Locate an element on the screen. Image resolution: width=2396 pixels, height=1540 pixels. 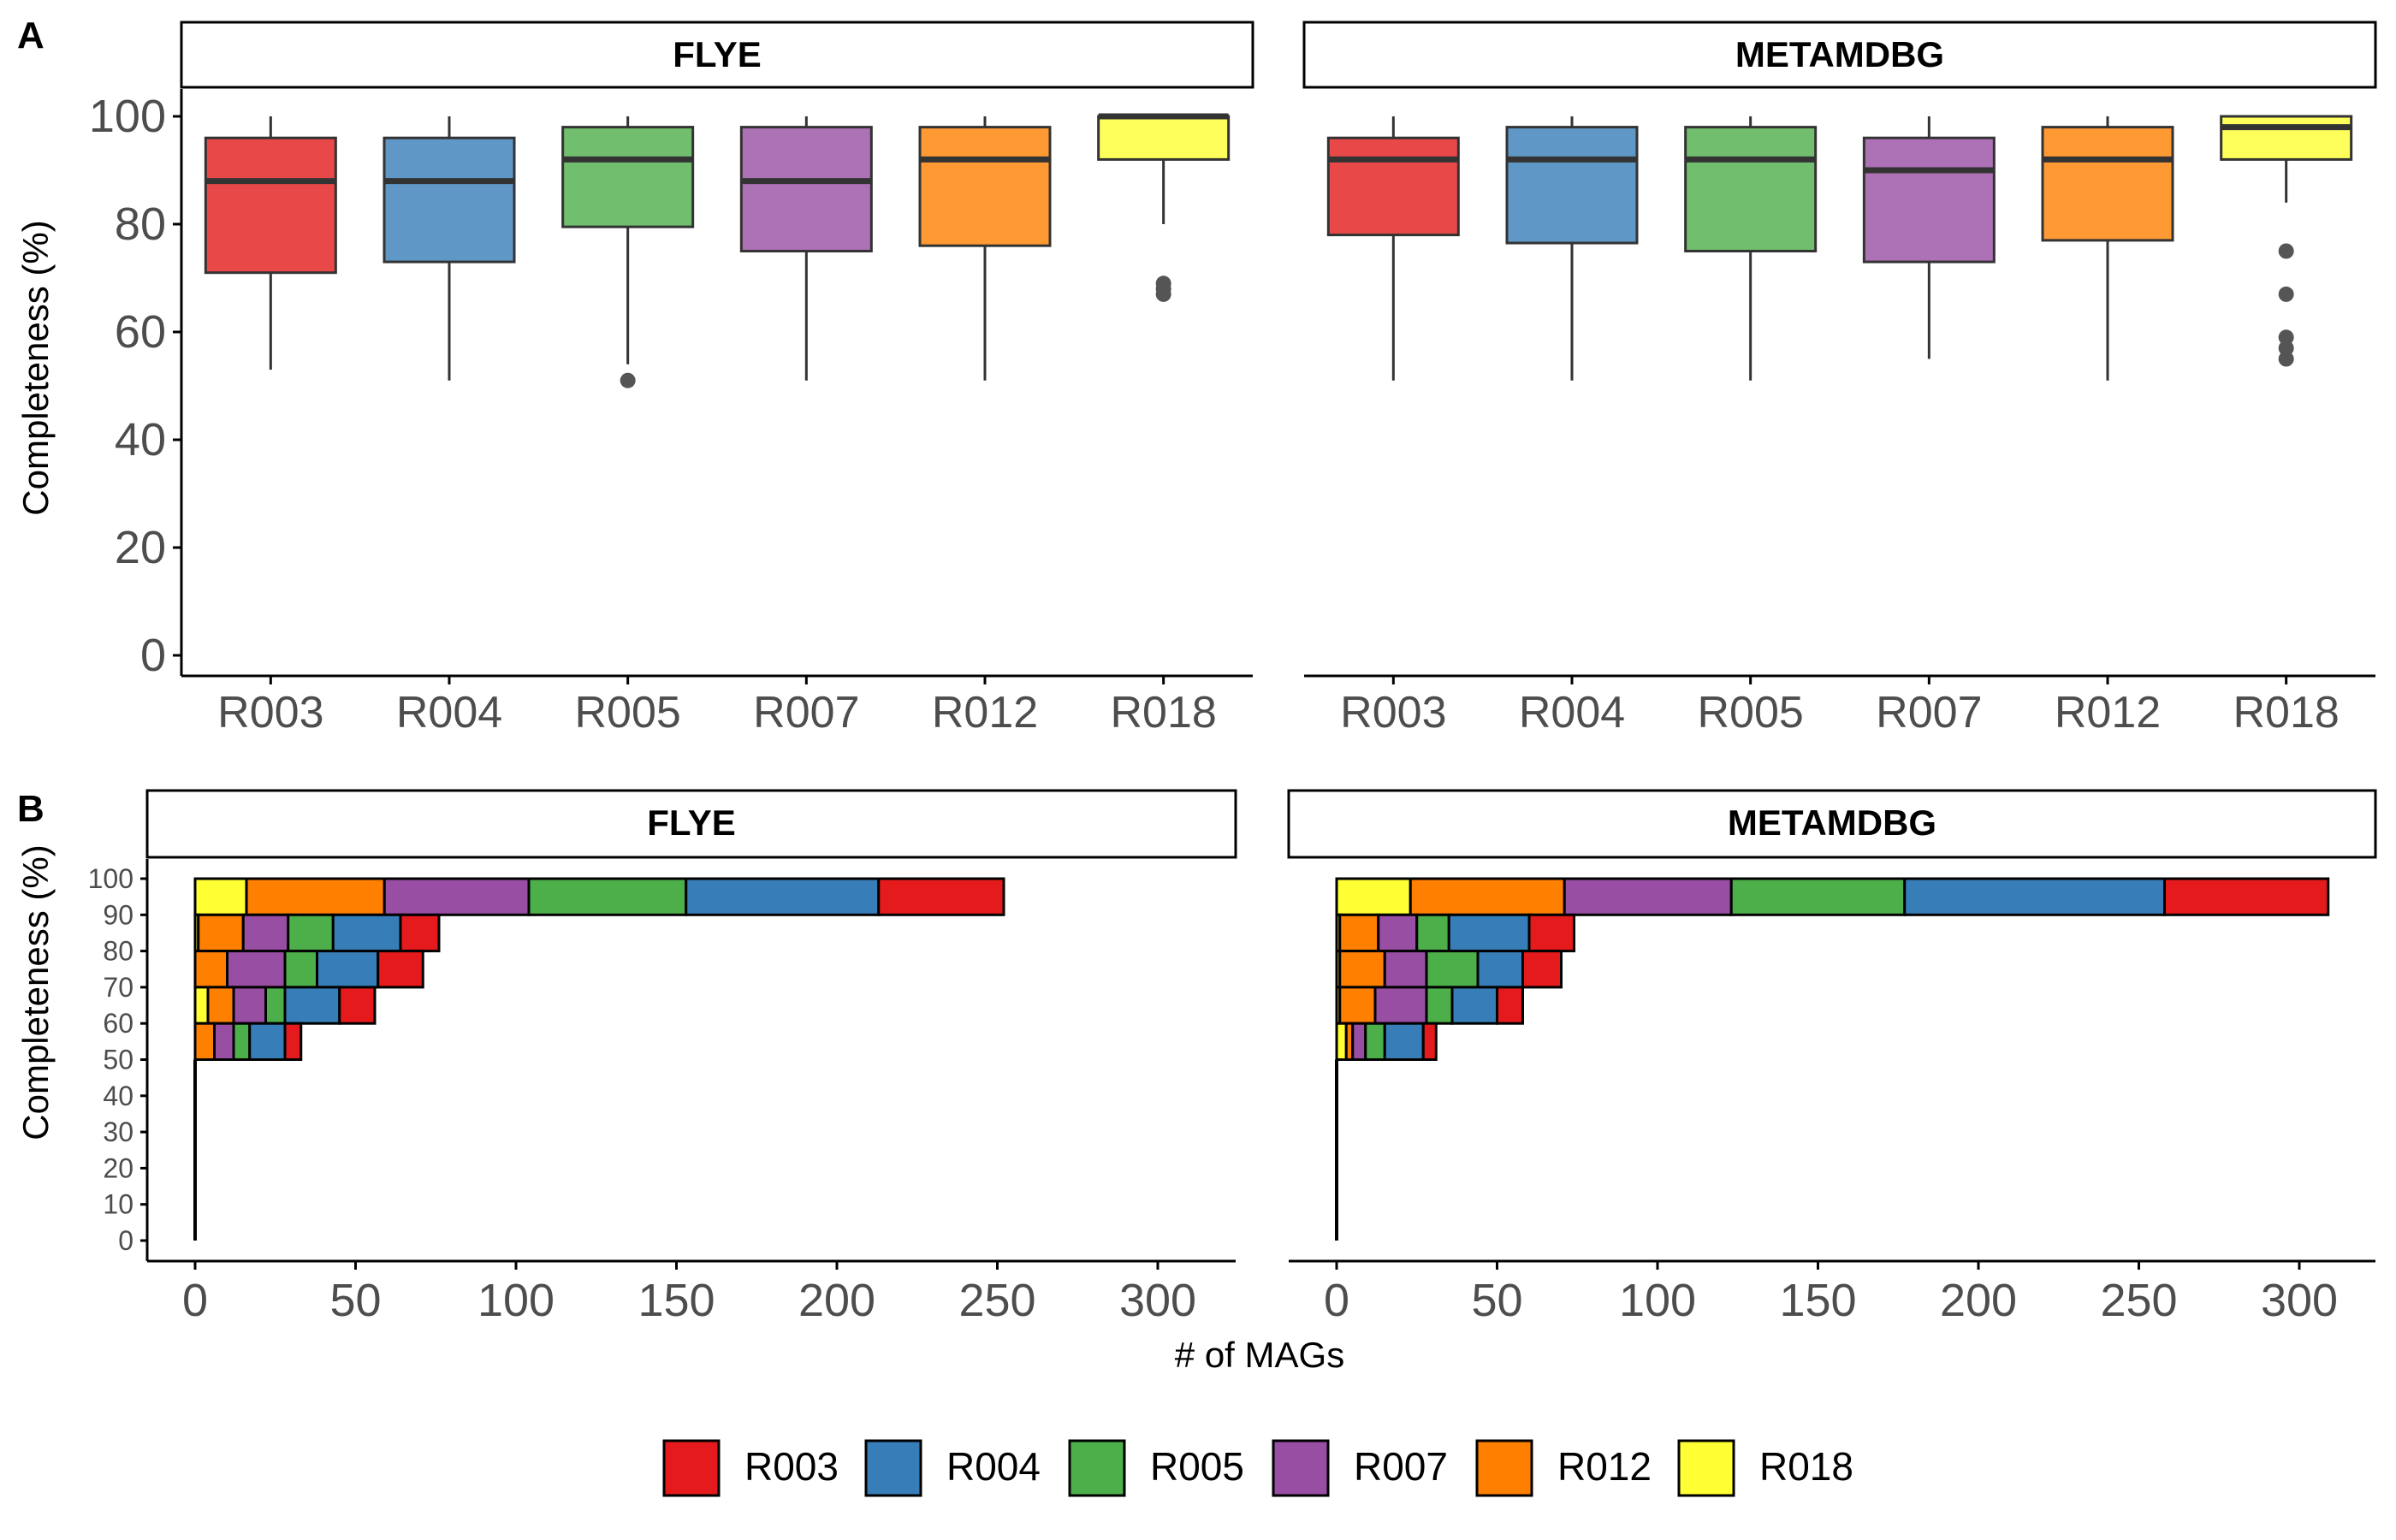
panel-b-x-tick-label-metamdbg: 150 is located at coordinates (1817, 1300).